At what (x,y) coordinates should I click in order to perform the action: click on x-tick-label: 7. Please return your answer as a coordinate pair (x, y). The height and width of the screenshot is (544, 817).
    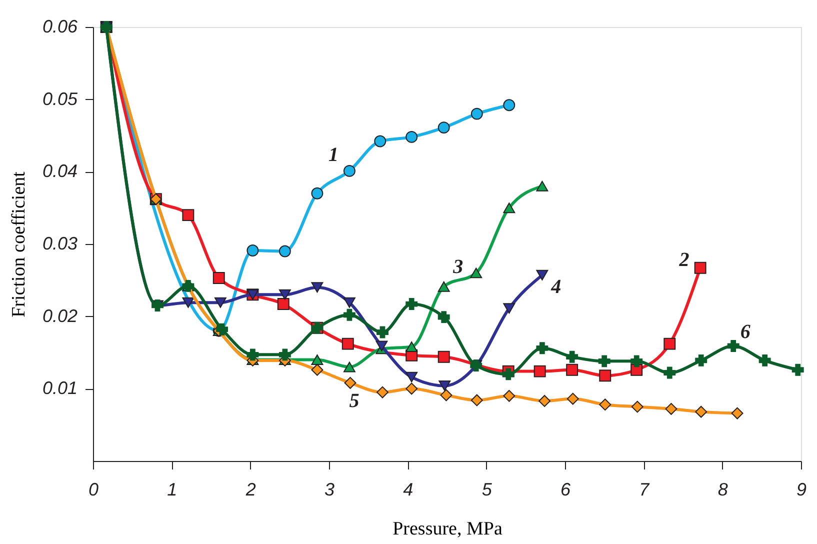
    Looking at the image, I should click on (644, 490).